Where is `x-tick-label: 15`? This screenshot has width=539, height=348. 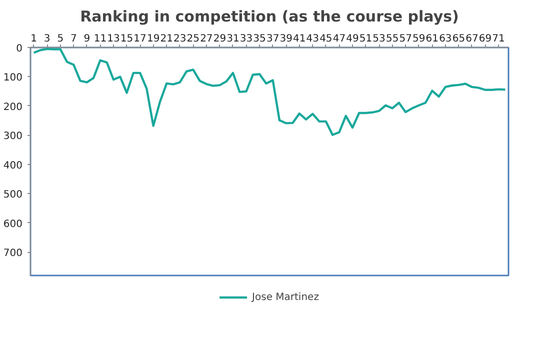
x-tick-label: 15 is located at coordinates (127, 39).